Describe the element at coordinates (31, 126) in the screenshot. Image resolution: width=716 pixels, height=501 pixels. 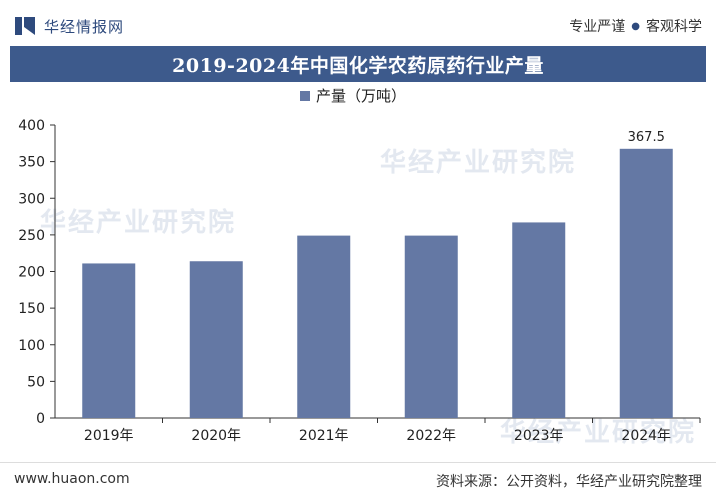
I see `y-tick-label: 400` at that location.